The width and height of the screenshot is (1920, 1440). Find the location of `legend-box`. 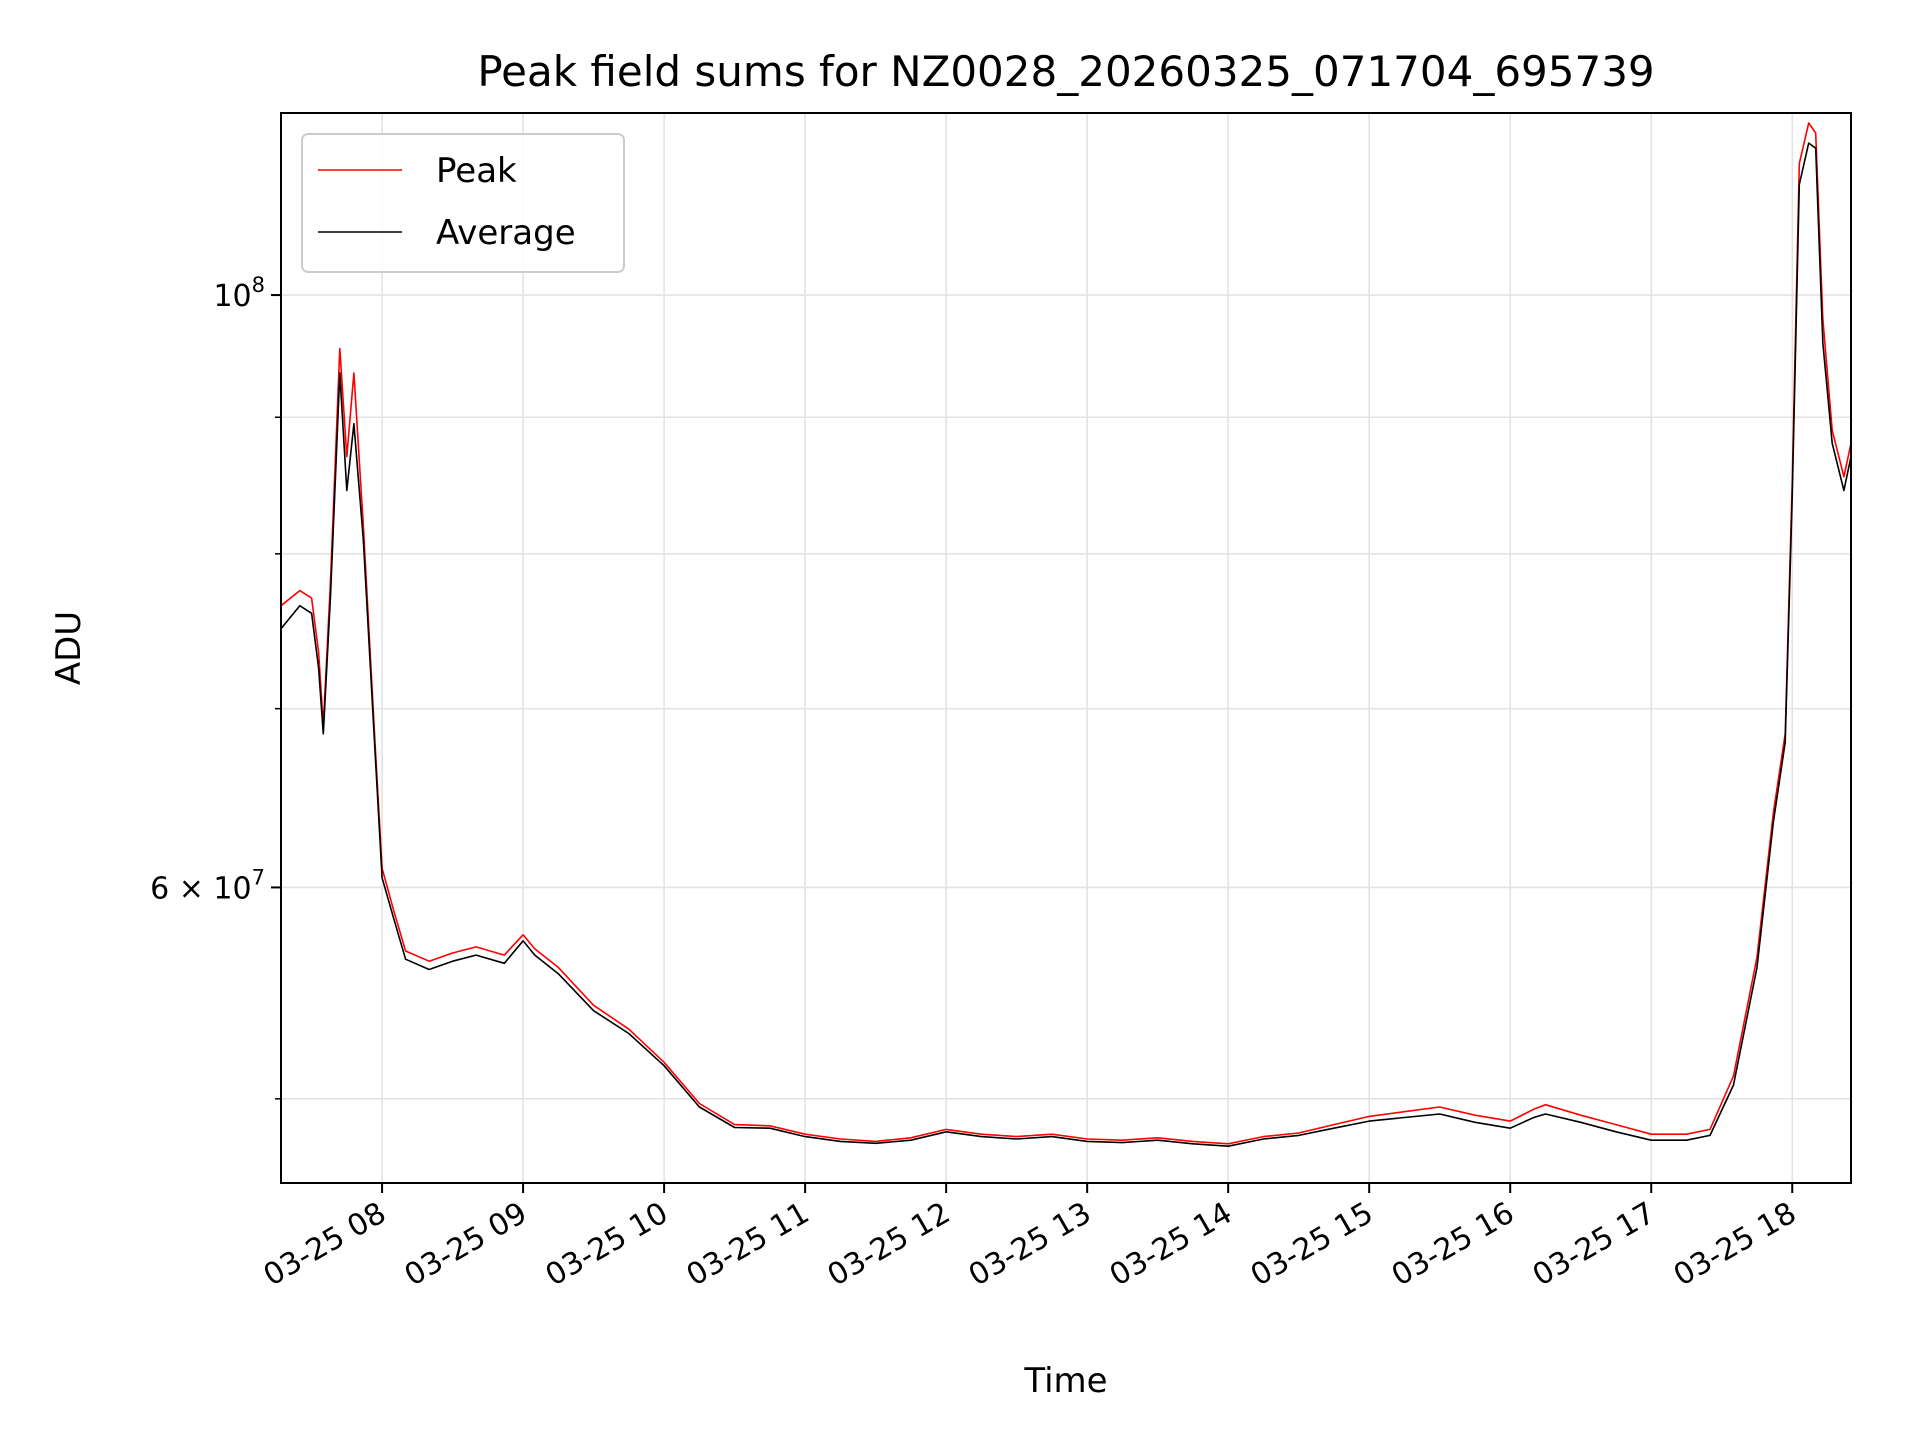

legend-box is located at coordinates (463, 203).